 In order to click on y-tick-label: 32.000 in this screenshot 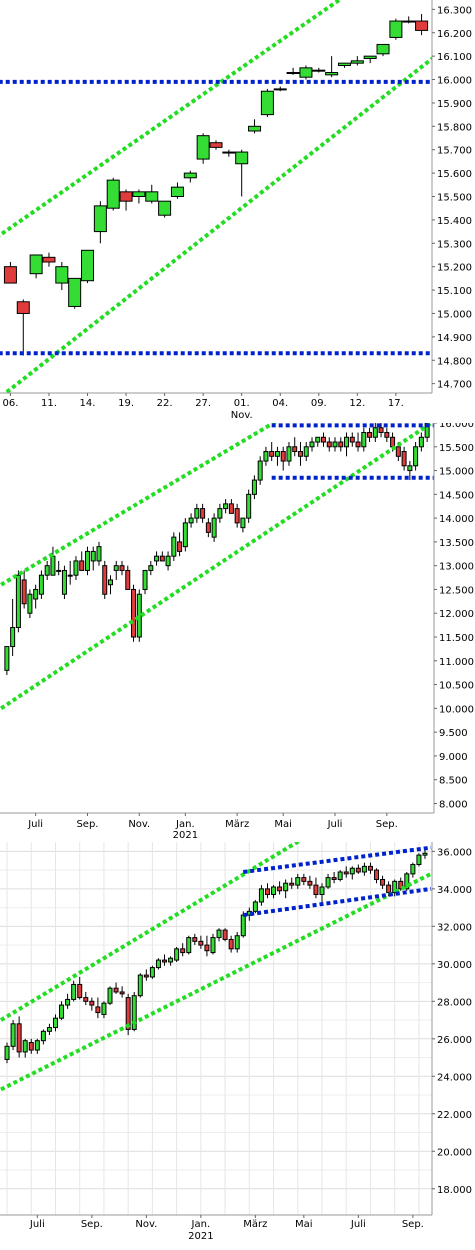, I will do `click(454, 927)`.